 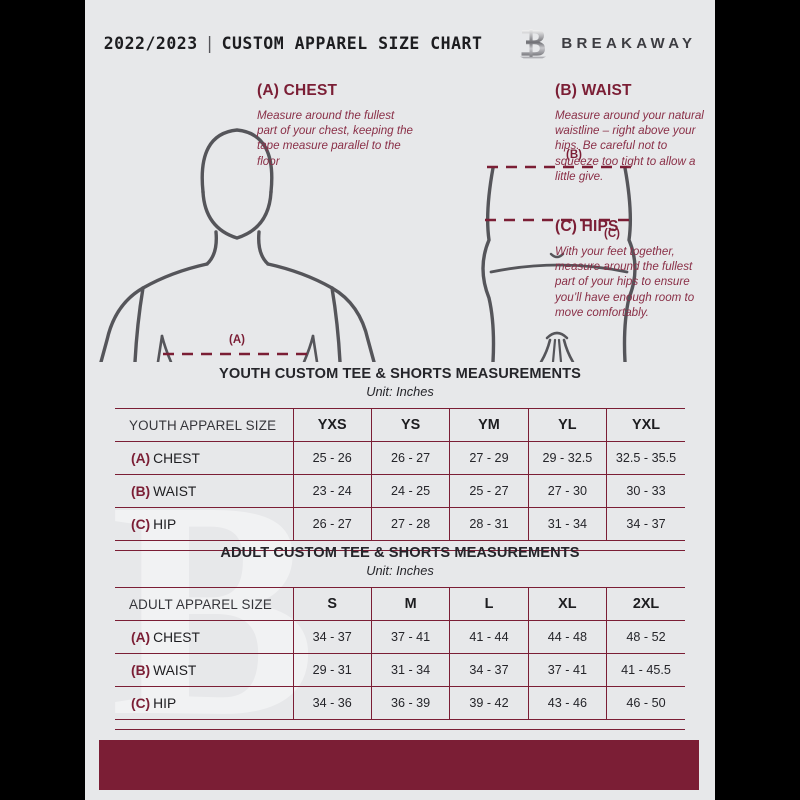 What do you see at coordinates (352, 43) in the screenshot?
I see `page-title: CUSTOM APPAREL SIZE CHART` at bounding box center [352, 43].